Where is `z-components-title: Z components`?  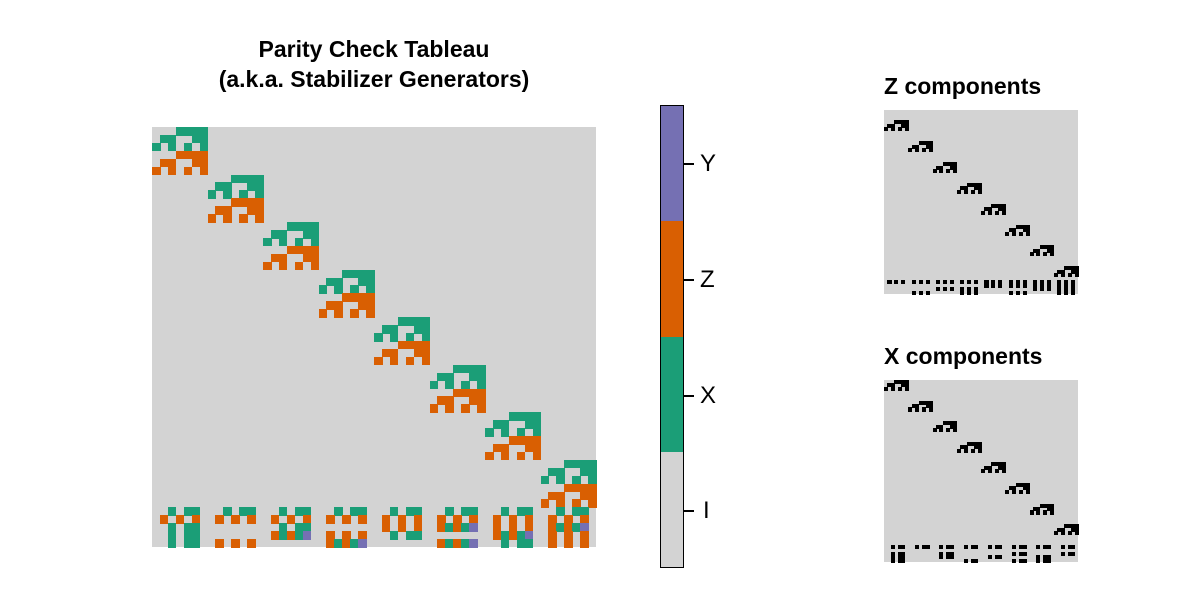 z-components-title: Z components is located at coordinates (963, 86).